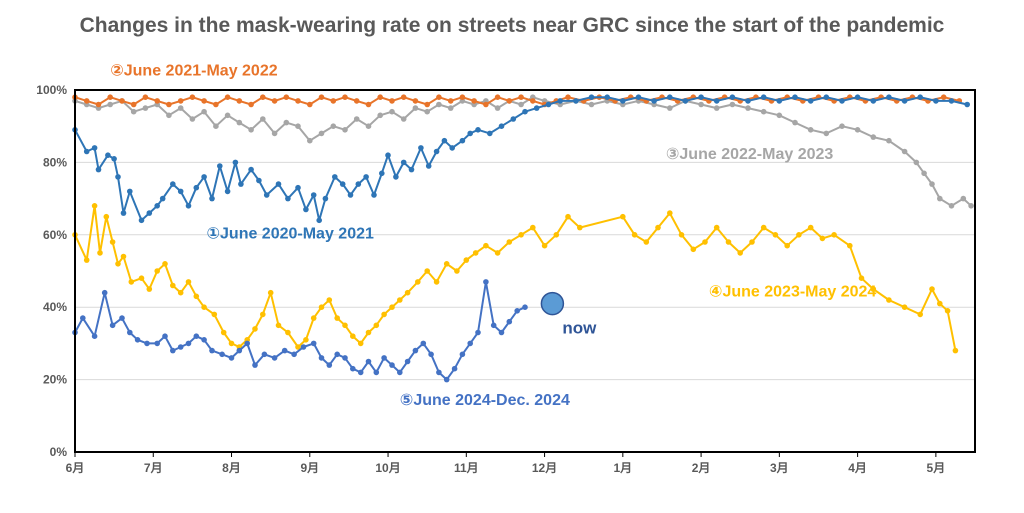 The width and height of the screenshot is (1024, 513). What do you see at coordinates (231, 468) in the screenshot?
I see `x-tick-label: 8月` at bounding box center [231, 468].